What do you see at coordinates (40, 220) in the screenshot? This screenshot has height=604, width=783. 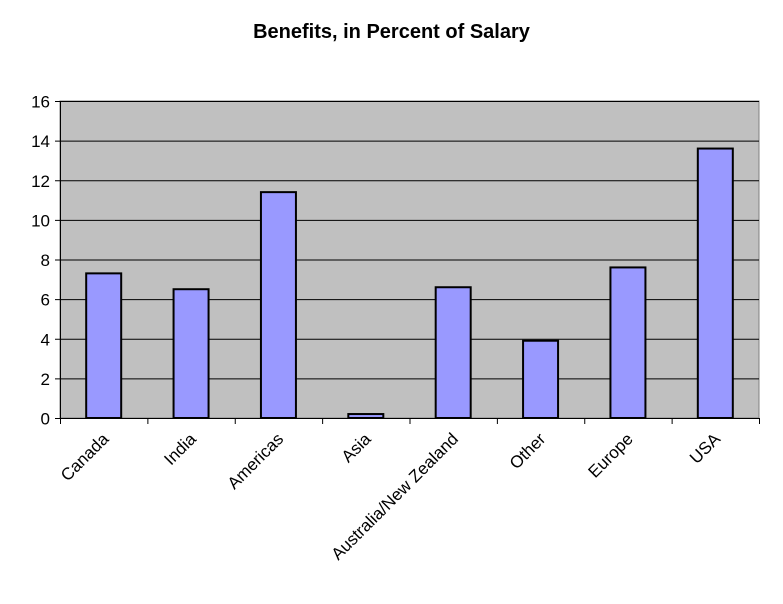 I see `y-tick-label: 10` at bounding box center [40, 220].